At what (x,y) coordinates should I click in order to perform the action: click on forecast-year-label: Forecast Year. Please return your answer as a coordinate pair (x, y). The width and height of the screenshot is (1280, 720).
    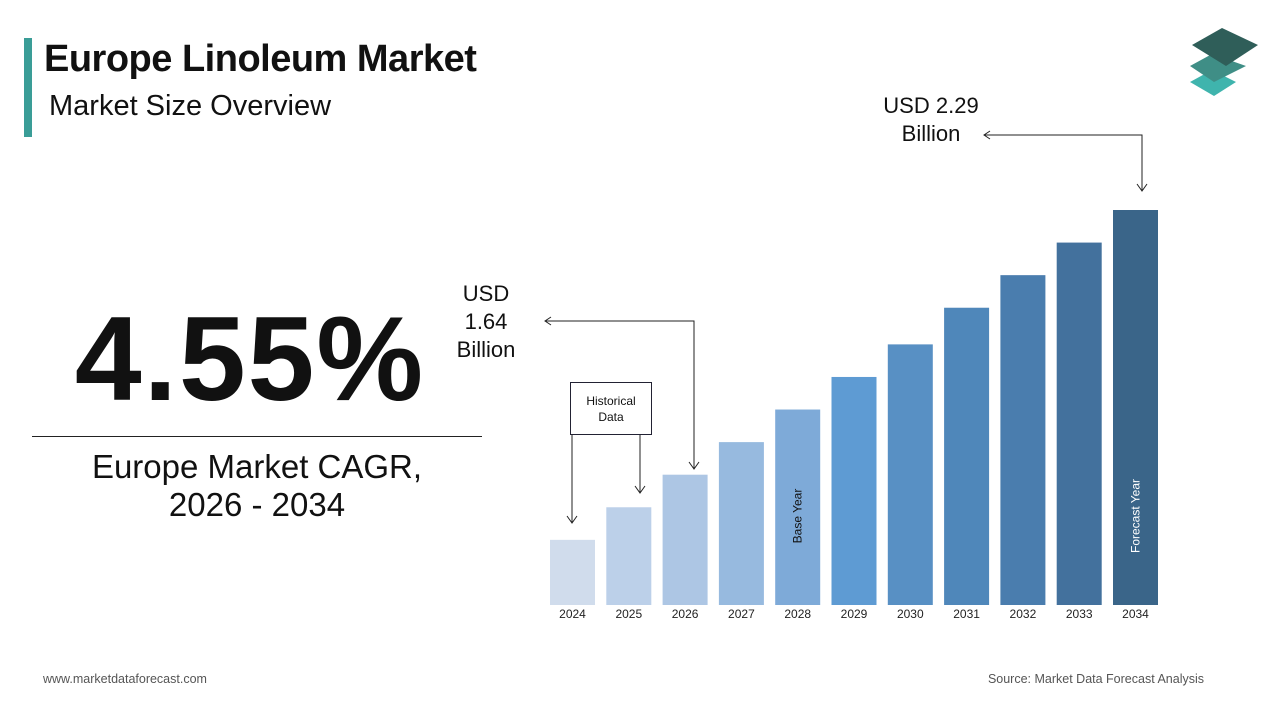
    Looking at the image, I should click on (1136, 516).